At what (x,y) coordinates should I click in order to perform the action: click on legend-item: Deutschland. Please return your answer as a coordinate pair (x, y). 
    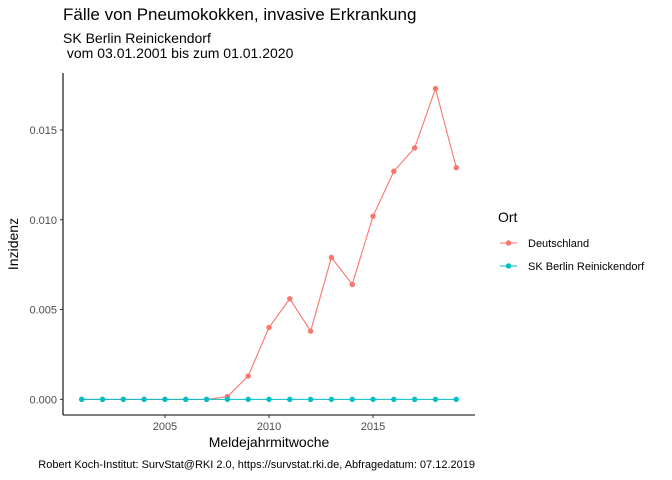
    Looking at the image, I should click on (544, 244).